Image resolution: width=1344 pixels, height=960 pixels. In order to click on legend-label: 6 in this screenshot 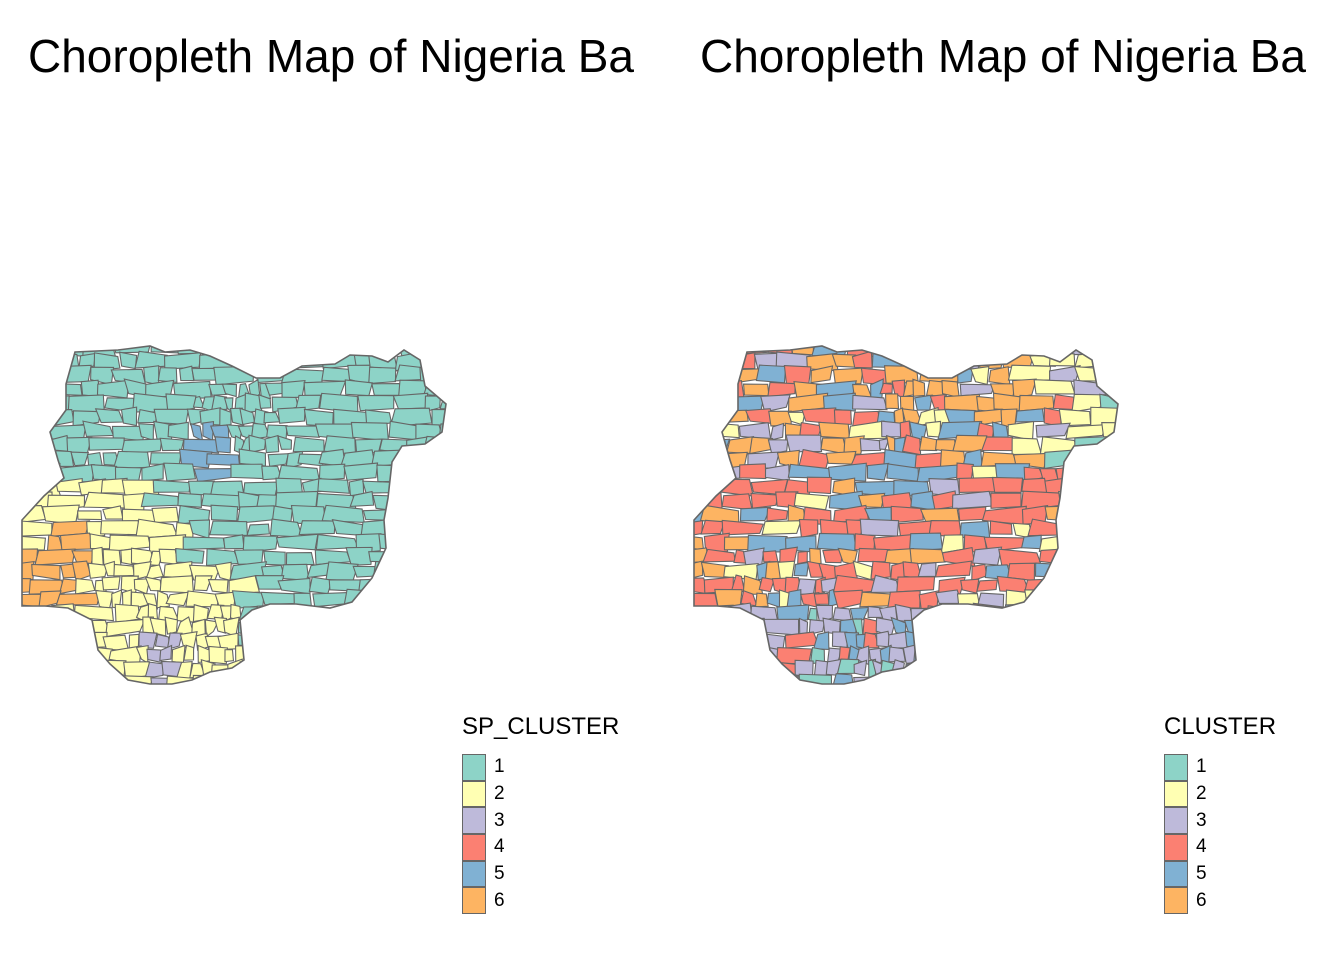, I will do `click(499, 900)`.